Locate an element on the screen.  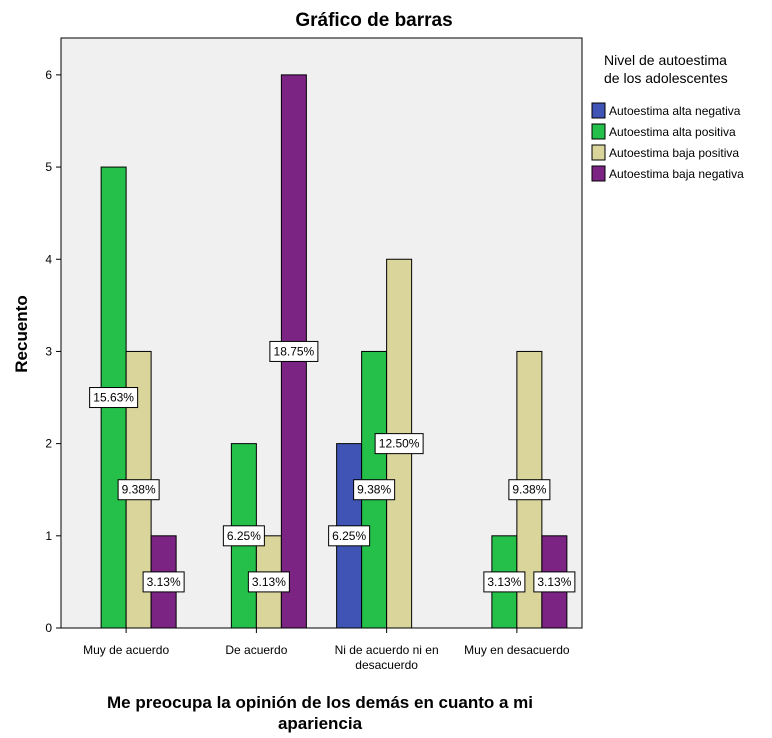
legend-title-line: Nivel de autoestima is located at coordinates (665, 60).